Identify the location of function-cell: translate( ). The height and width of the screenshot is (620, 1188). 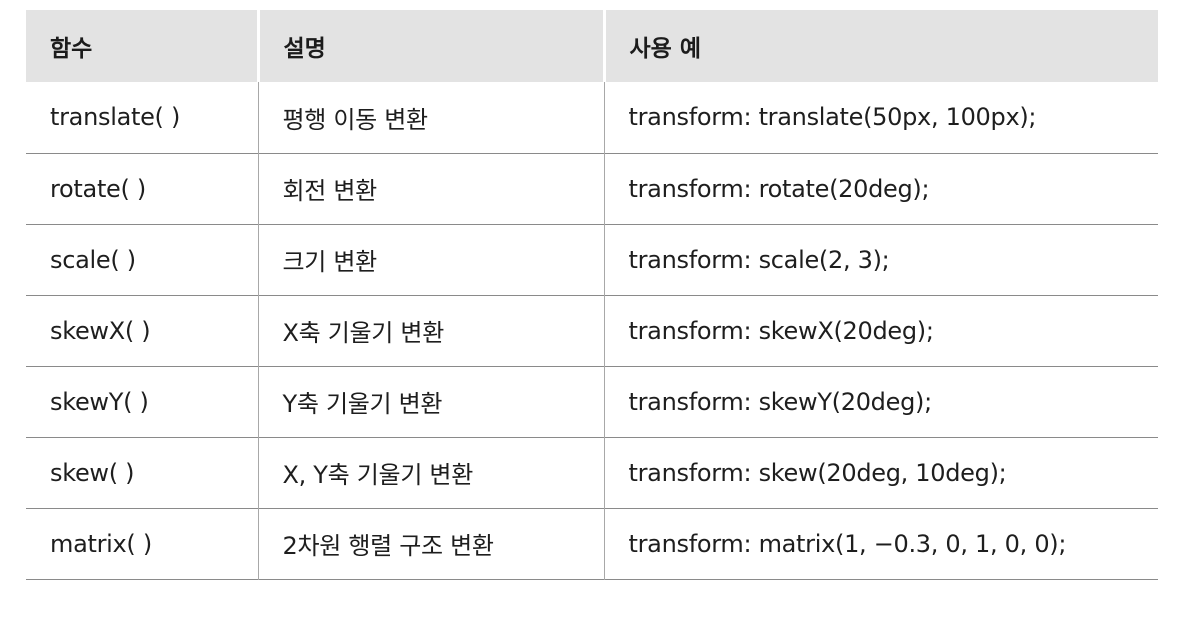
(142, 117).